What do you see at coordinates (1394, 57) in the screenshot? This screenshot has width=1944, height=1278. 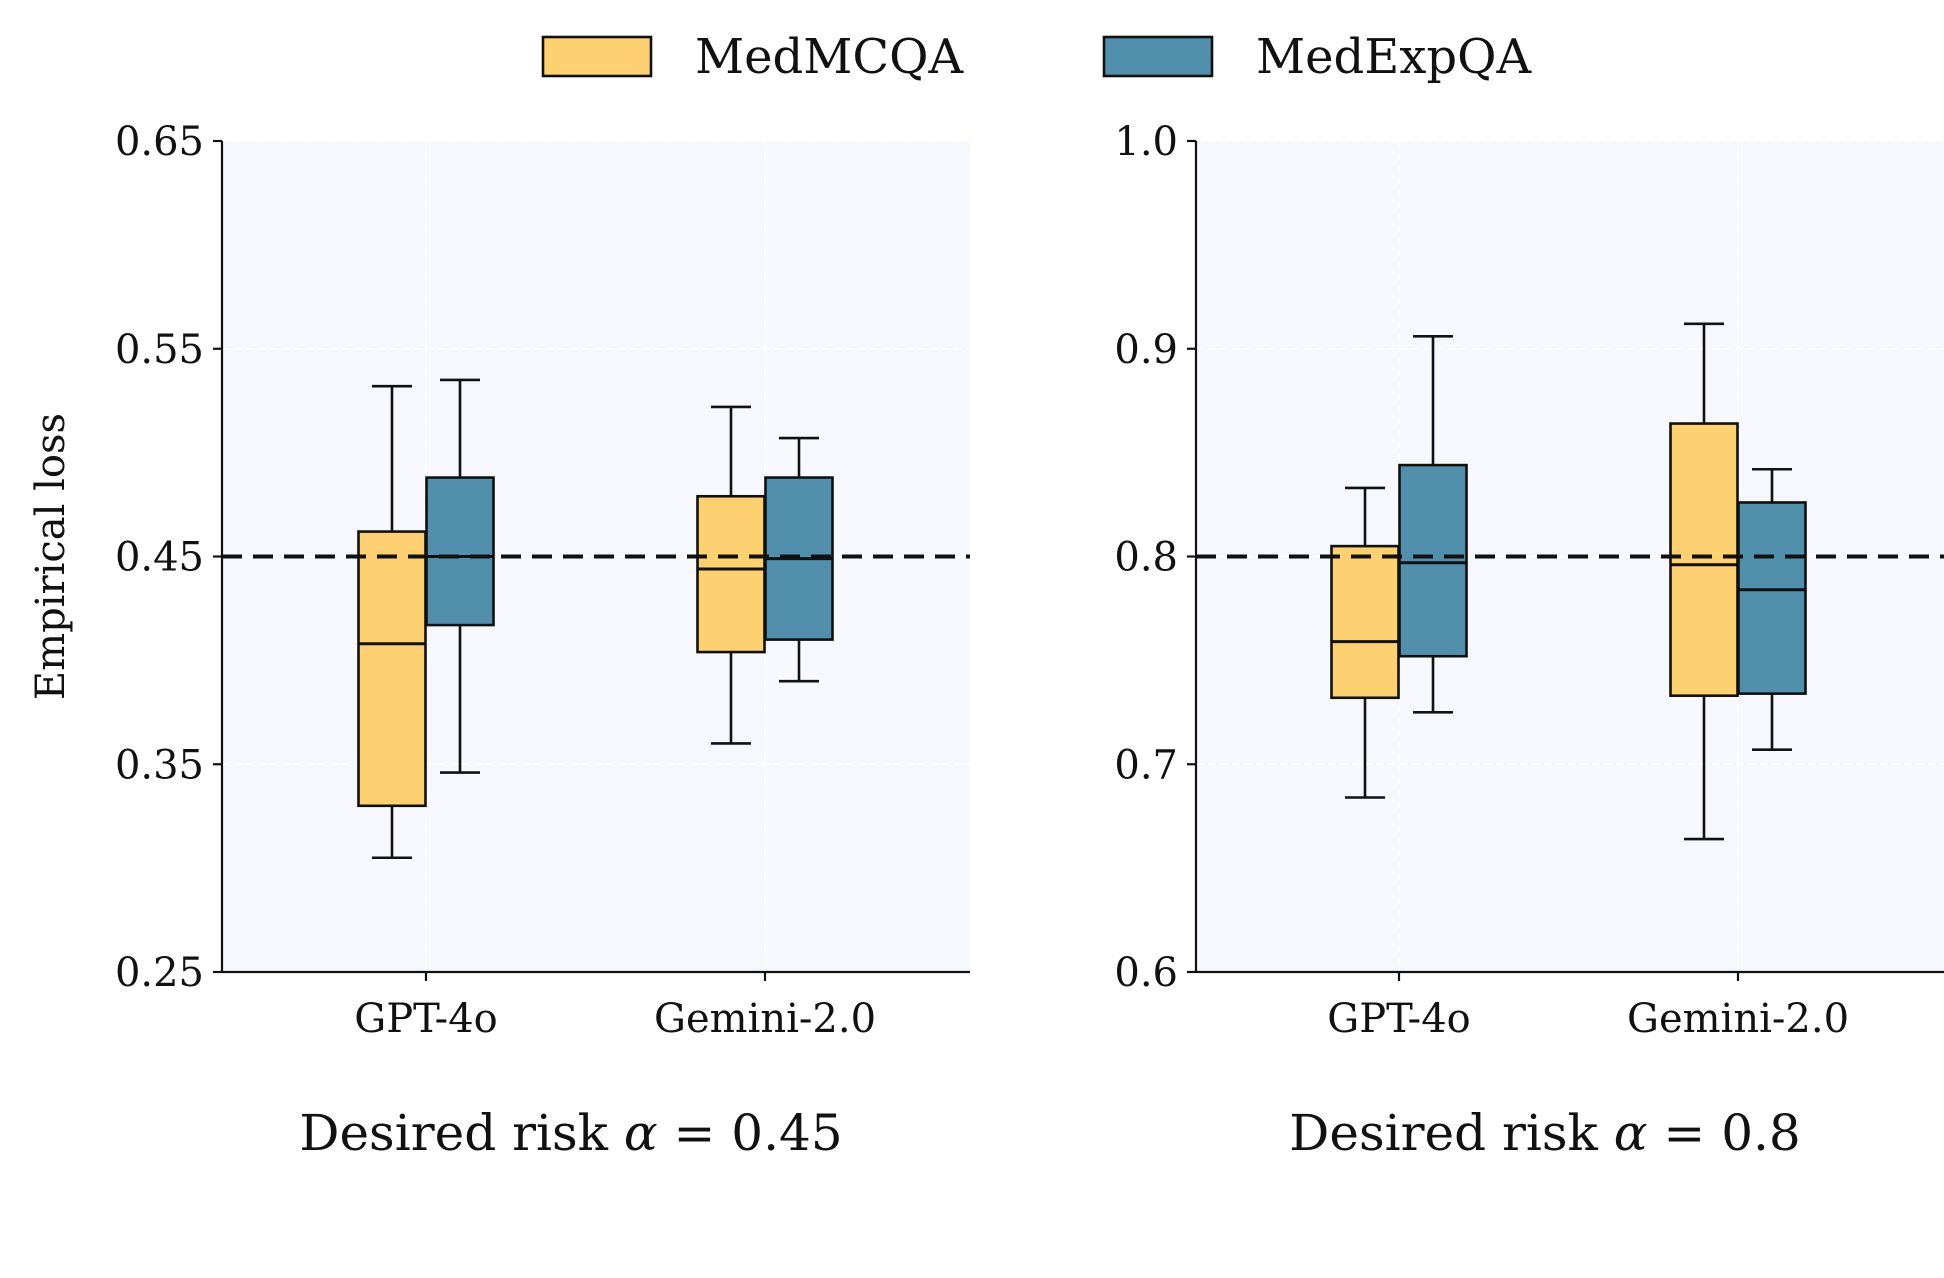 I see `legend-label: MedExpQA` at bounding box center [1394, 57].